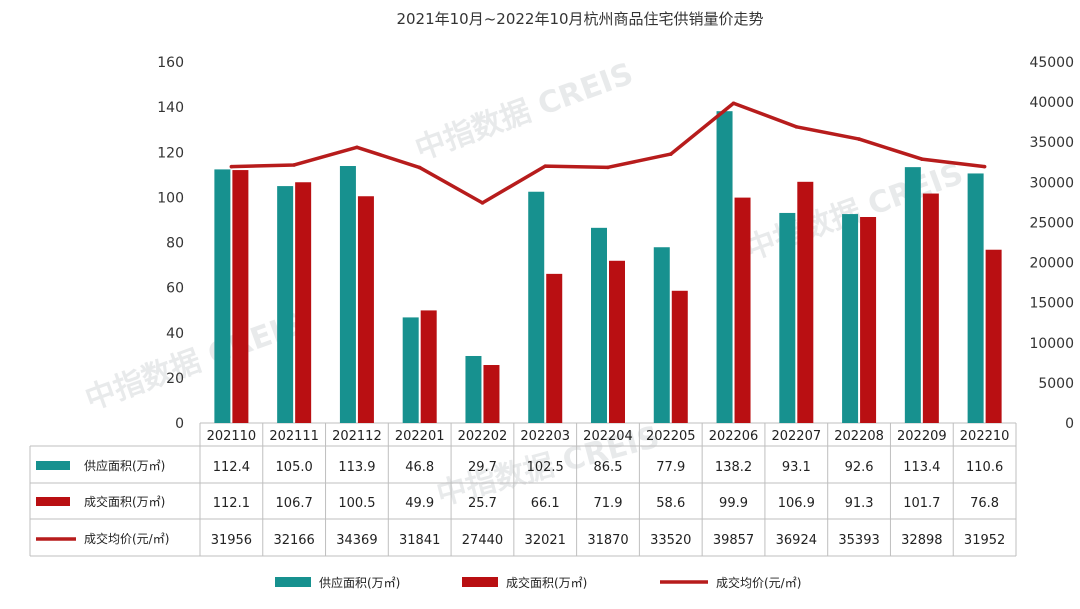 This screenshot has height=609, width=1080. What do you see at coordinates (733, 540) in the screenshot?
I see `table-cell: 39857` at bounding box center [733, 540].